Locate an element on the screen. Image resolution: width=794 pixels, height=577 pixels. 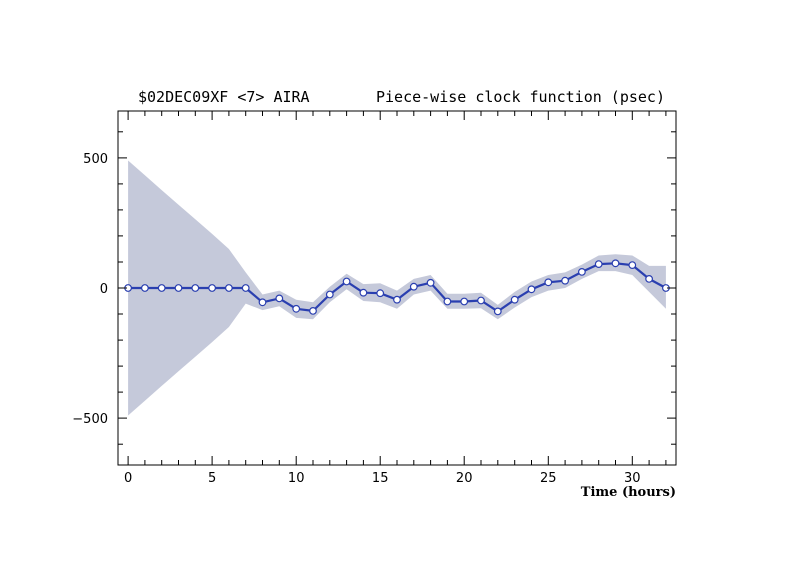
y-tick-label: 0 is located at coordinates (104, 289).